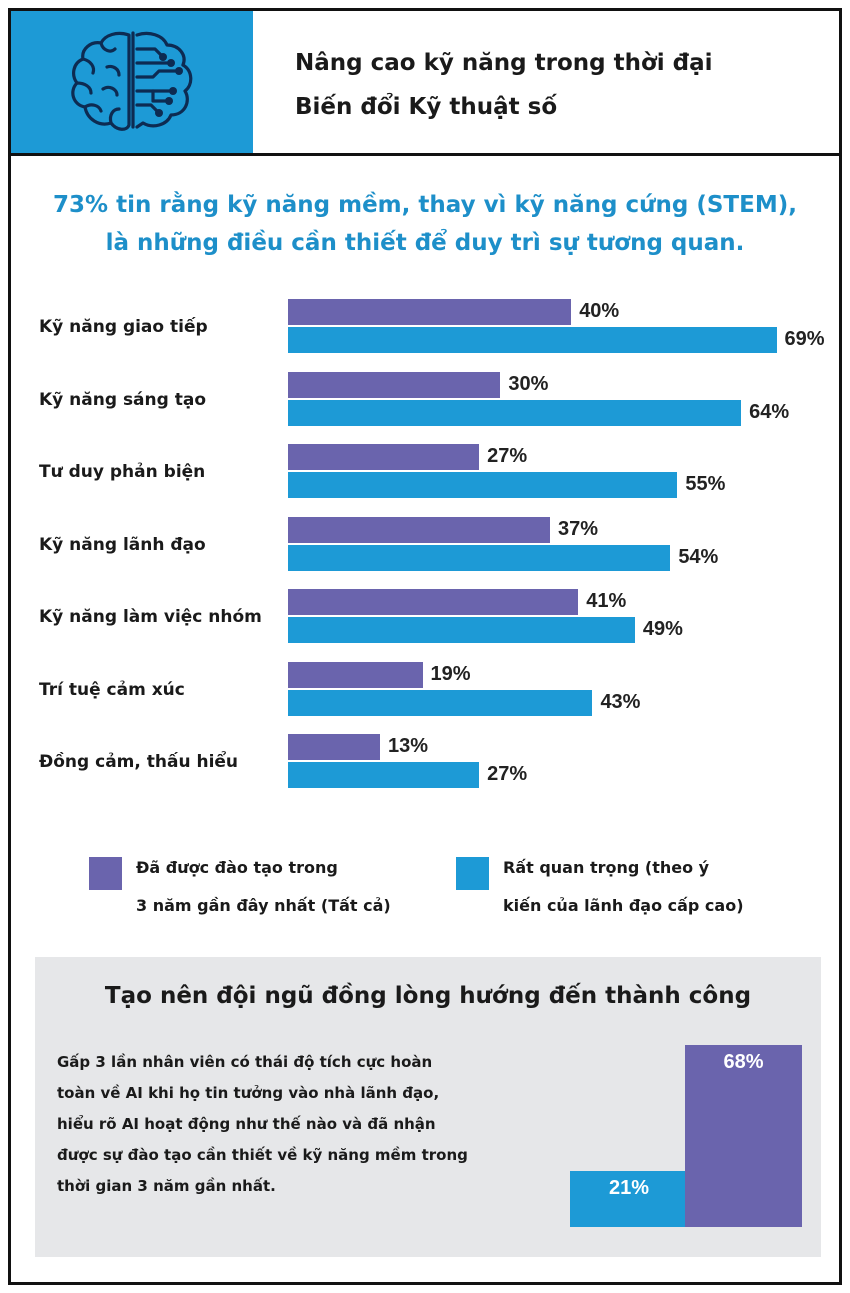  I want to click on category-label: Trí tuệ cảm xúc, so click(112, 689).